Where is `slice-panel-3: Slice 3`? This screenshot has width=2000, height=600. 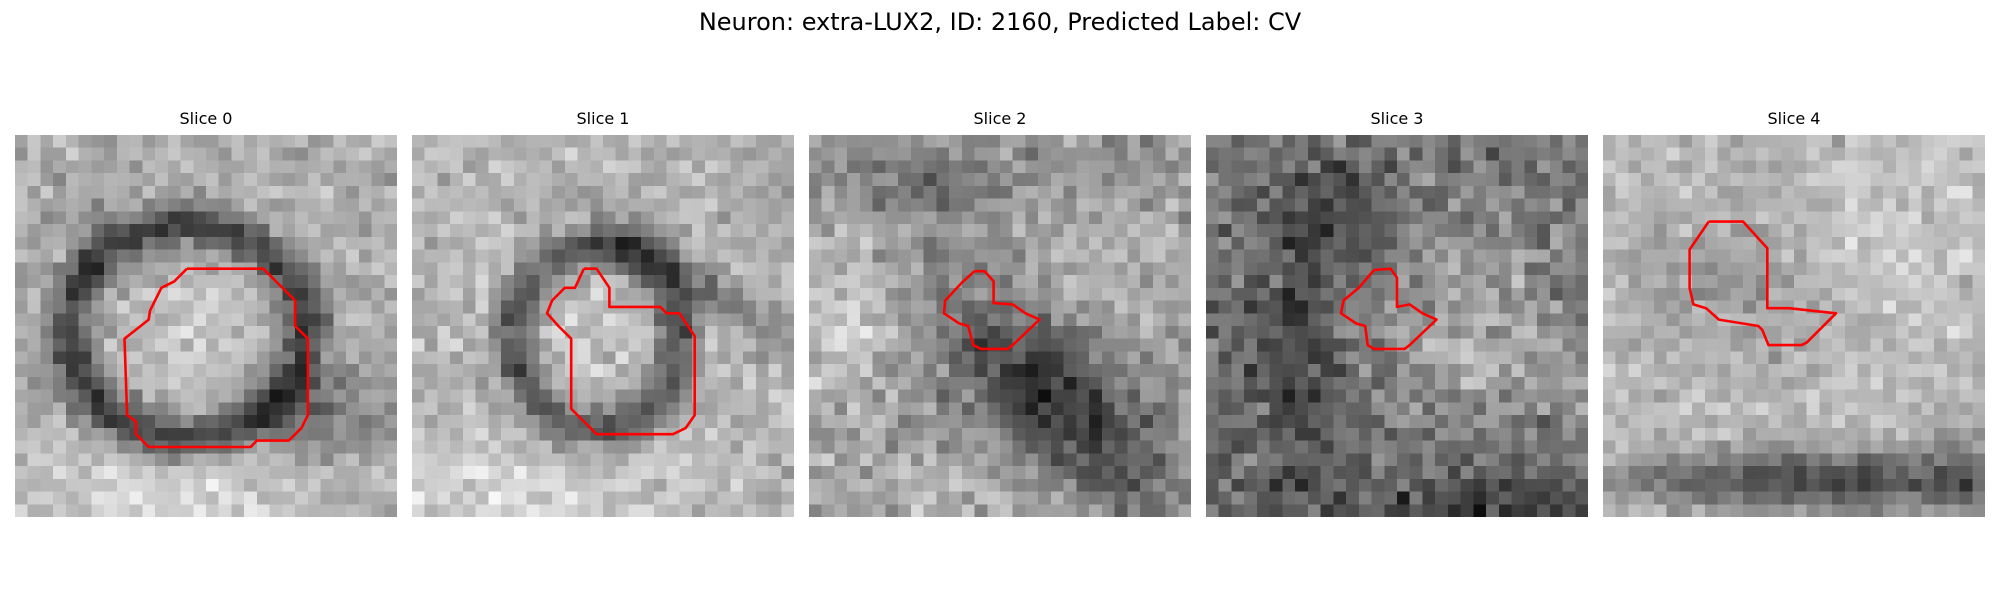
slice-panel-3: Slice 3 is located at coordinates (1397, 313).